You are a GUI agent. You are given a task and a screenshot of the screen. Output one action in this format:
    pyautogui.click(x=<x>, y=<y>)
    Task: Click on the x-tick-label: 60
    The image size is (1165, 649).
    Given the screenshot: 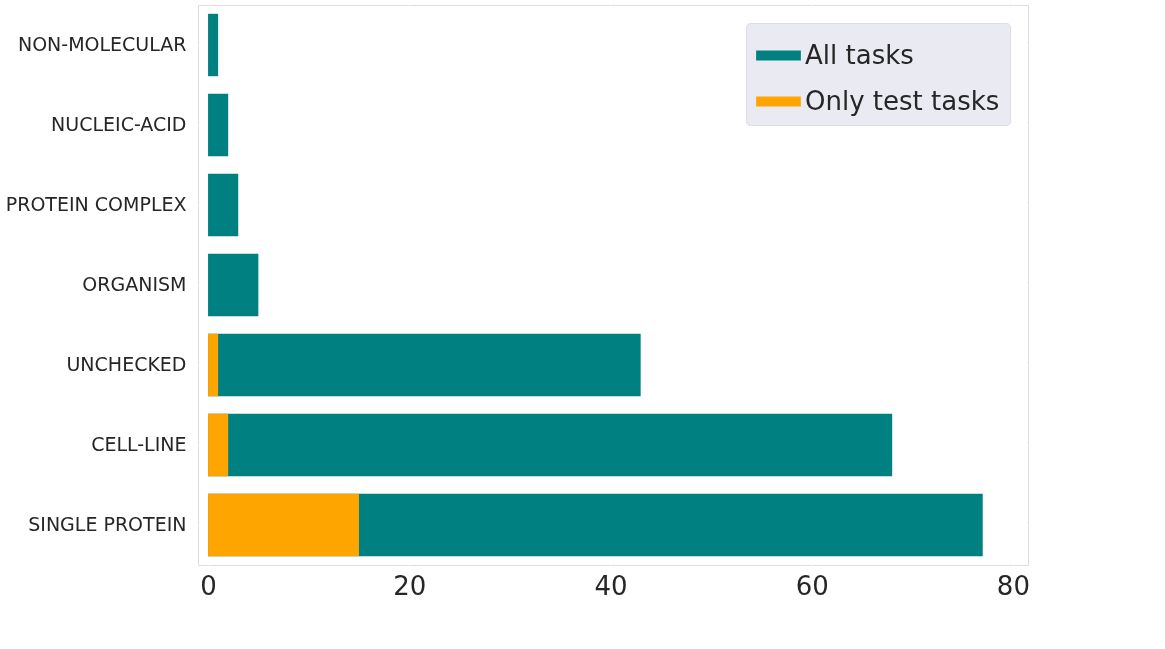 What is the action you would take?
    pyautogui.click(x=812, y=585)
    